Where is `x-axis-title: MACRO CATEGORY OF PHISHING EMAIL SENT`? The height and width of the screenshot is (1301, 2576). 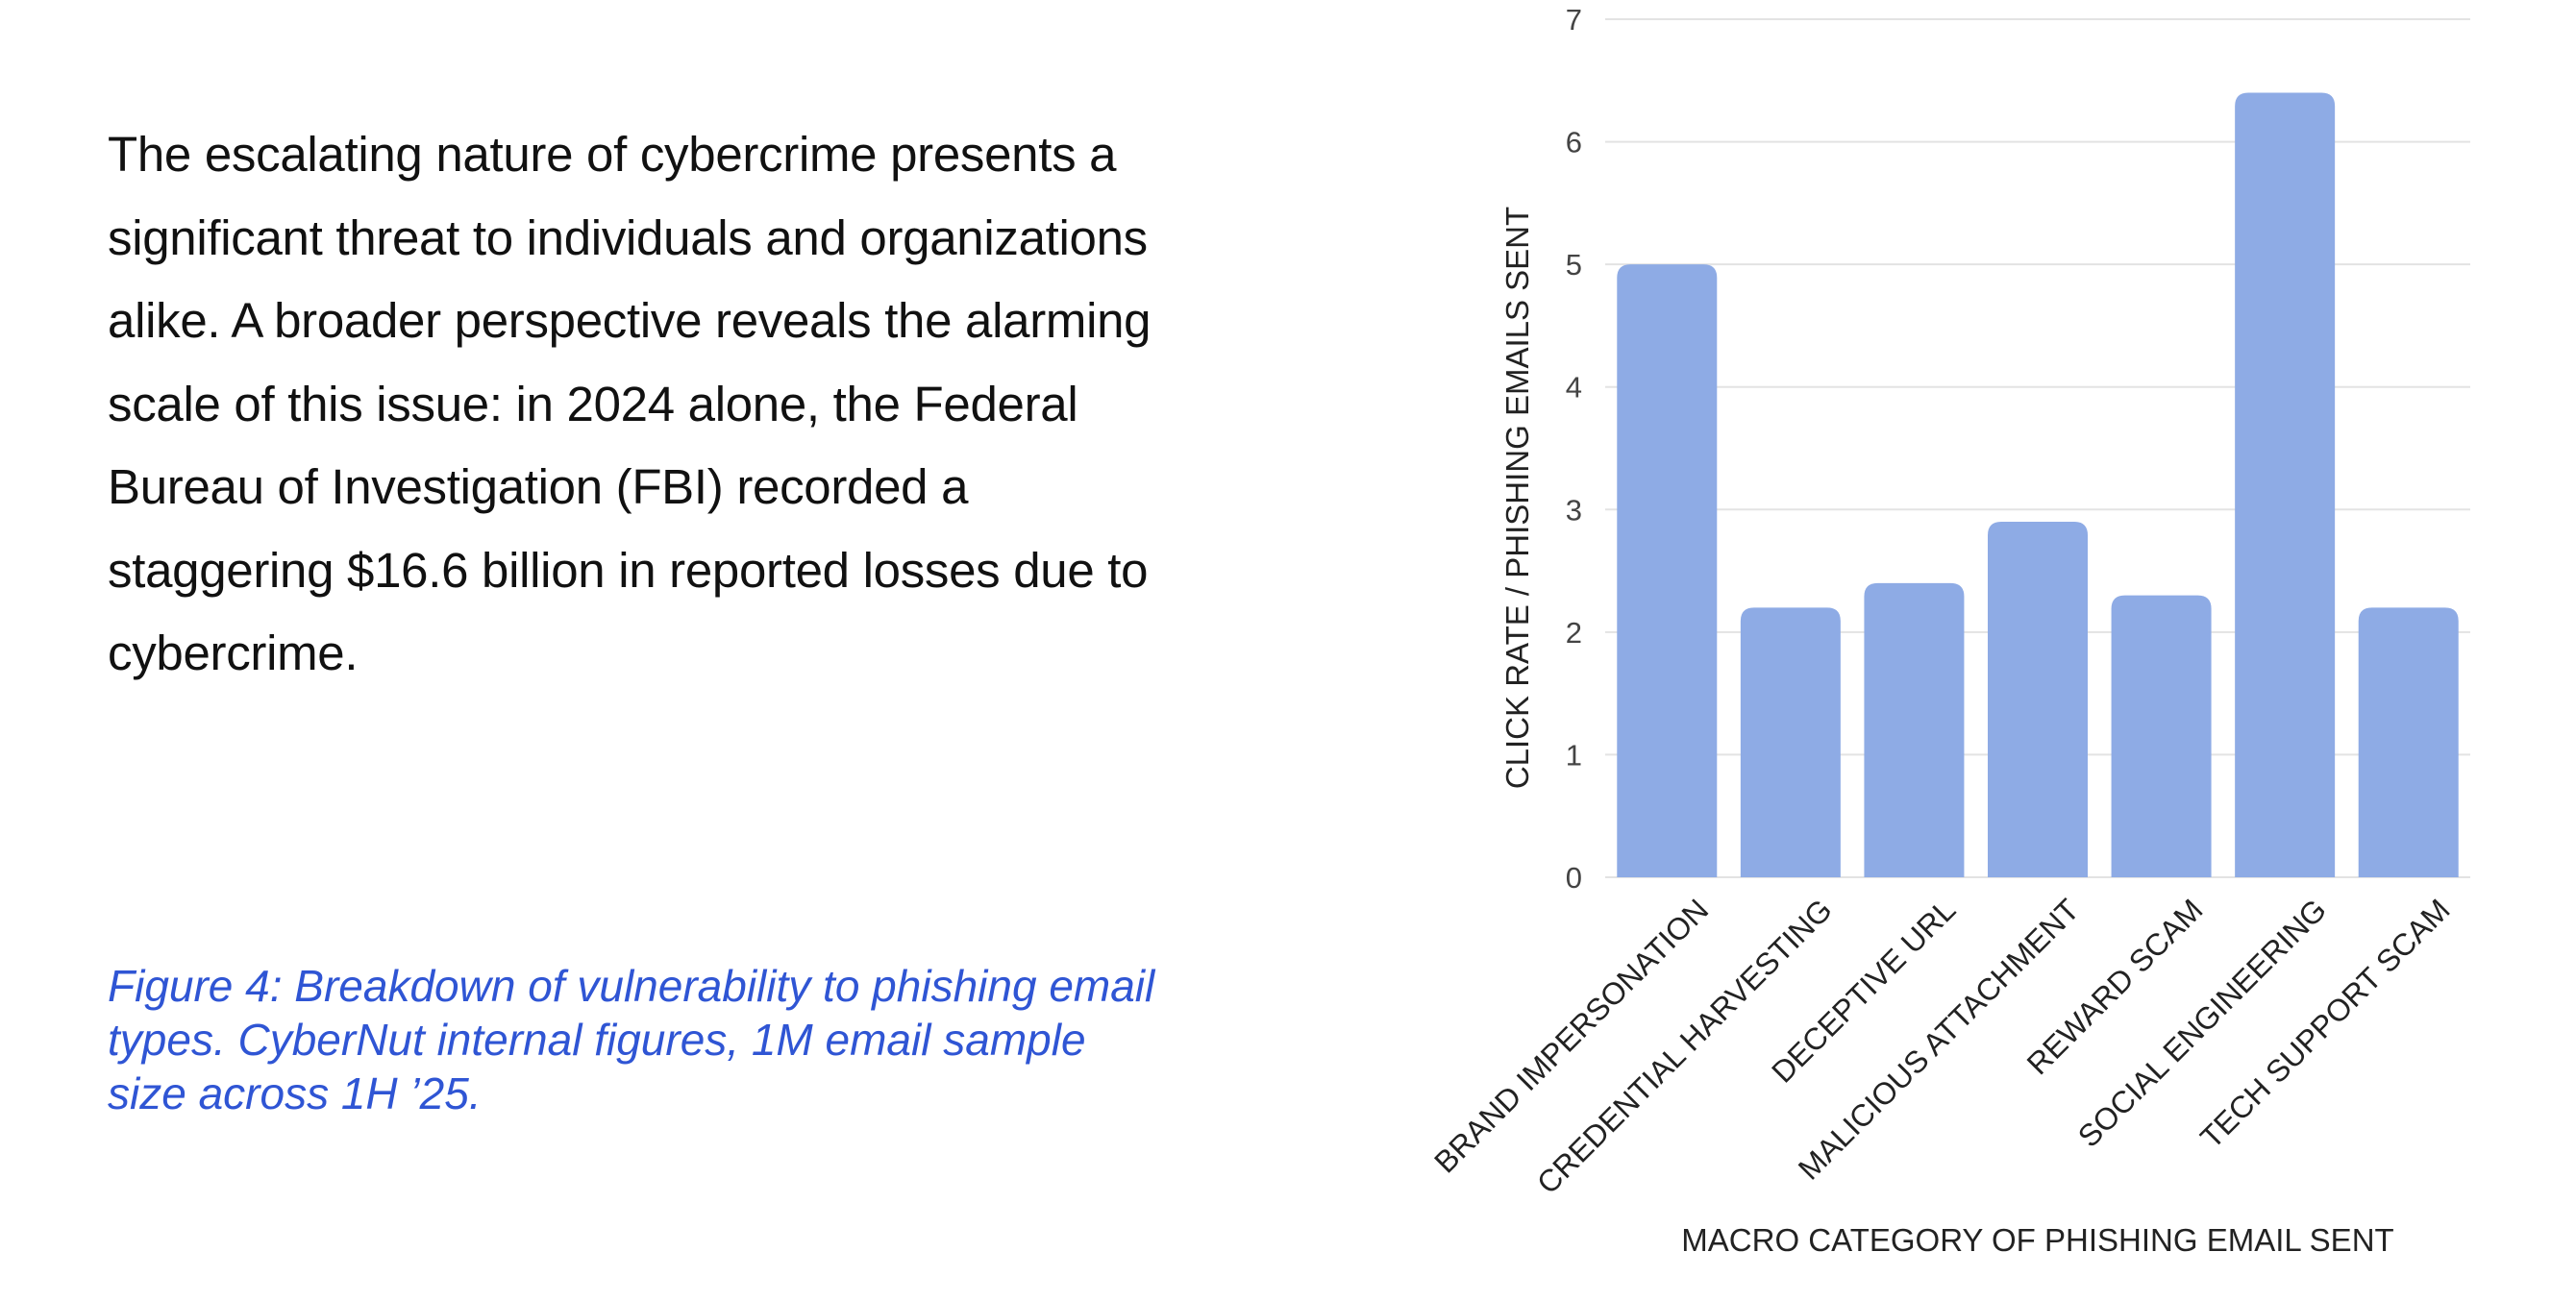 x-axis-title: MACRO CATEGORY OF PHISHING EMAIL SENT is located at coordinates (2037, 1240).